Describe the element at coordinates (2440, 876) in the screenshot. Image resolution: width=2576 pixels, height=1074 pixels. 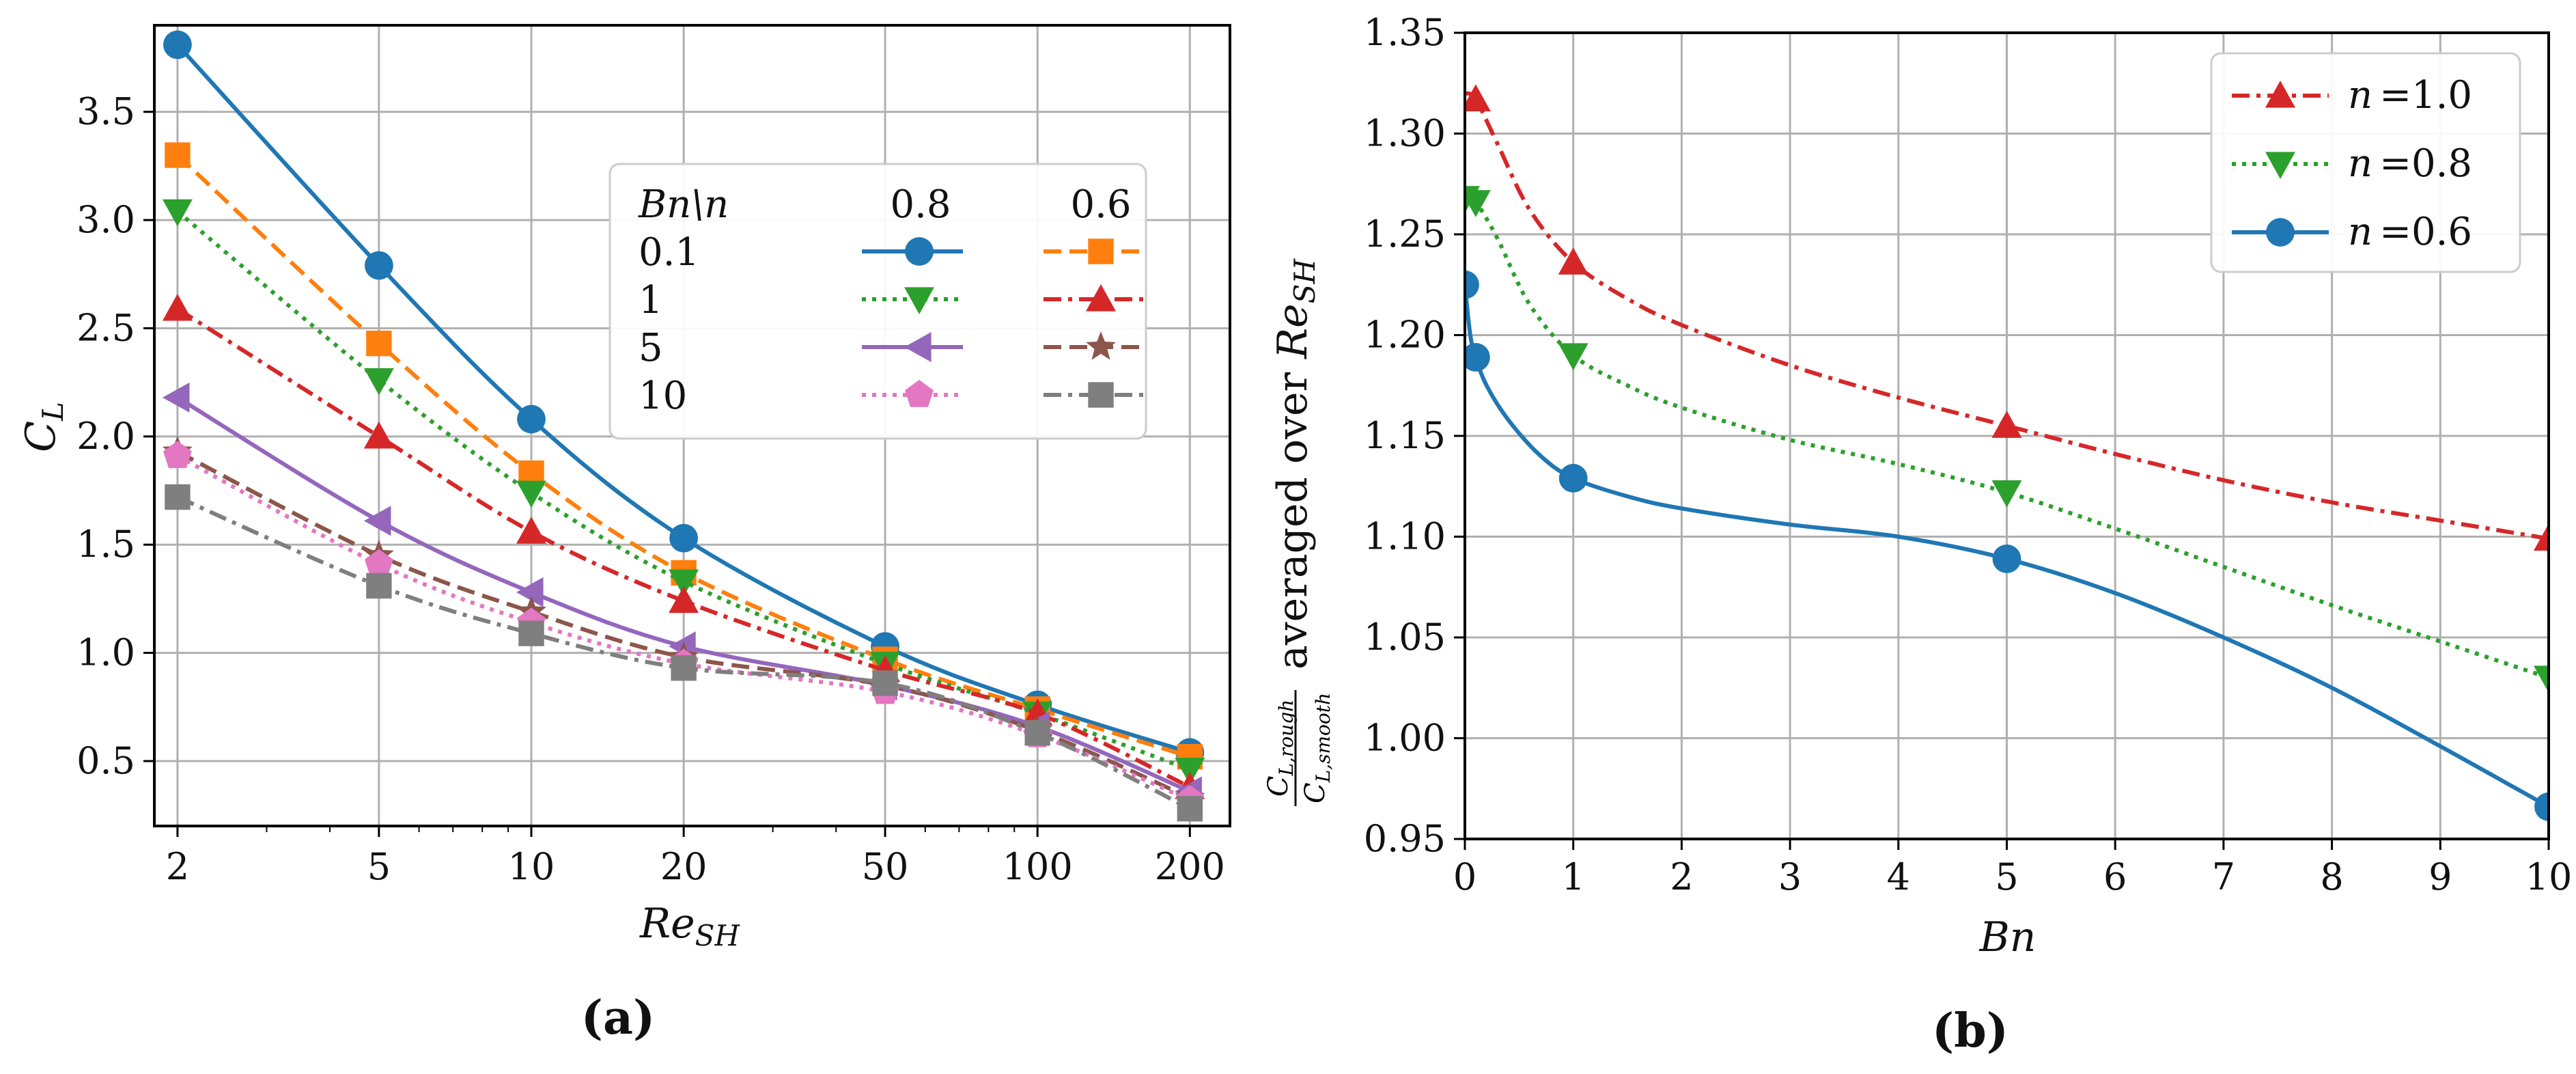
I see `x-tick-label: 9` at that location.